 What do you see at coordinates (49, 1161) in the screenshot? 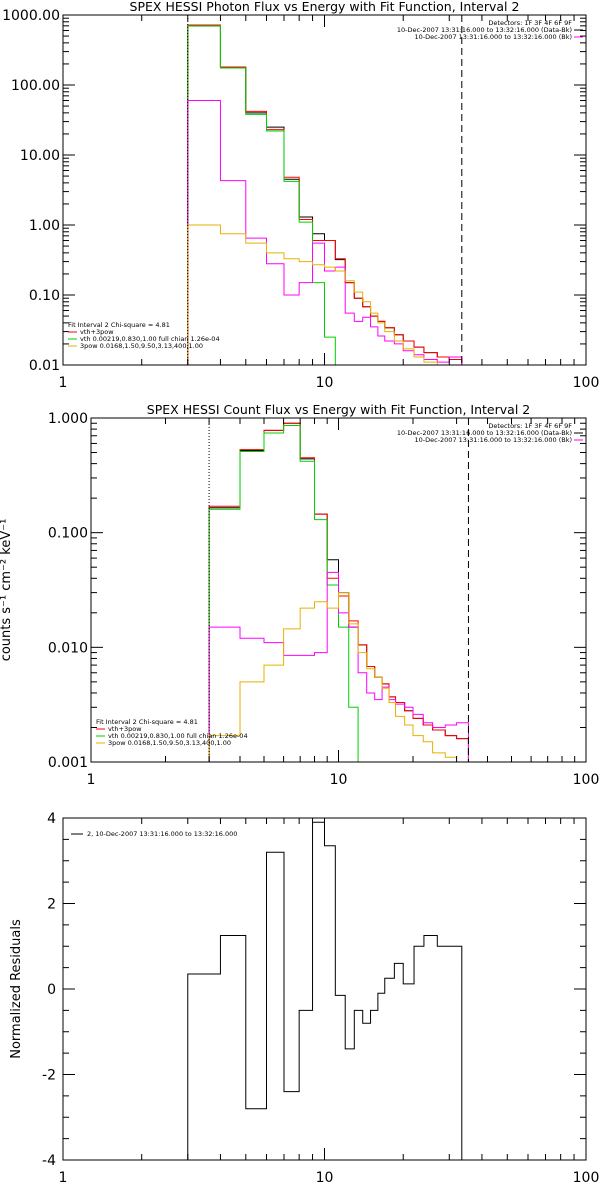
I see `y-tick-label: -4` at bounding box center [49, 1161].